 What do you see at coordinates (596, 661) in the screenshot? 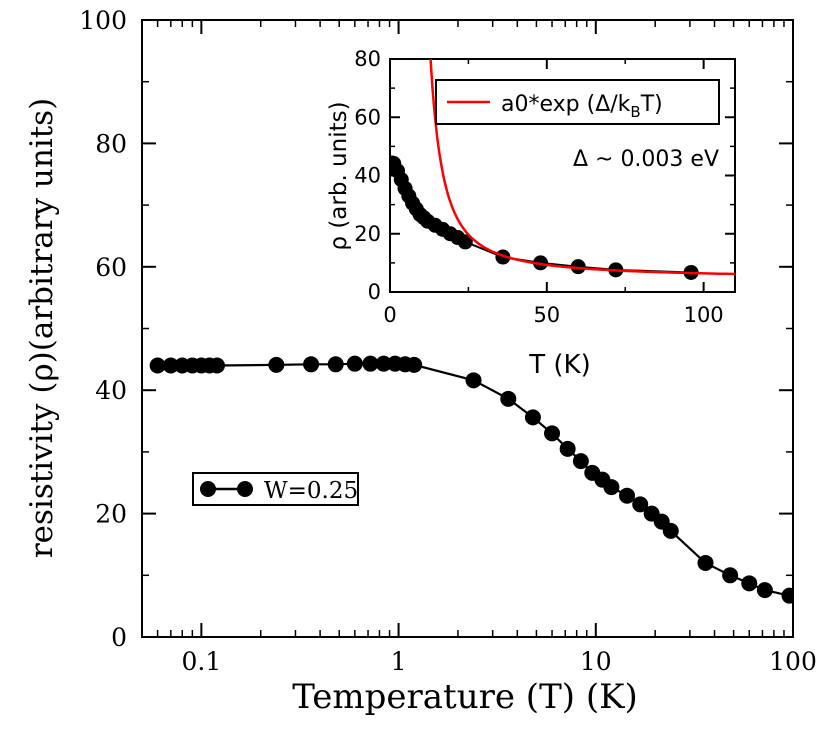
I see `main-x-tick-label: 10` at bounding box center [596, 661].